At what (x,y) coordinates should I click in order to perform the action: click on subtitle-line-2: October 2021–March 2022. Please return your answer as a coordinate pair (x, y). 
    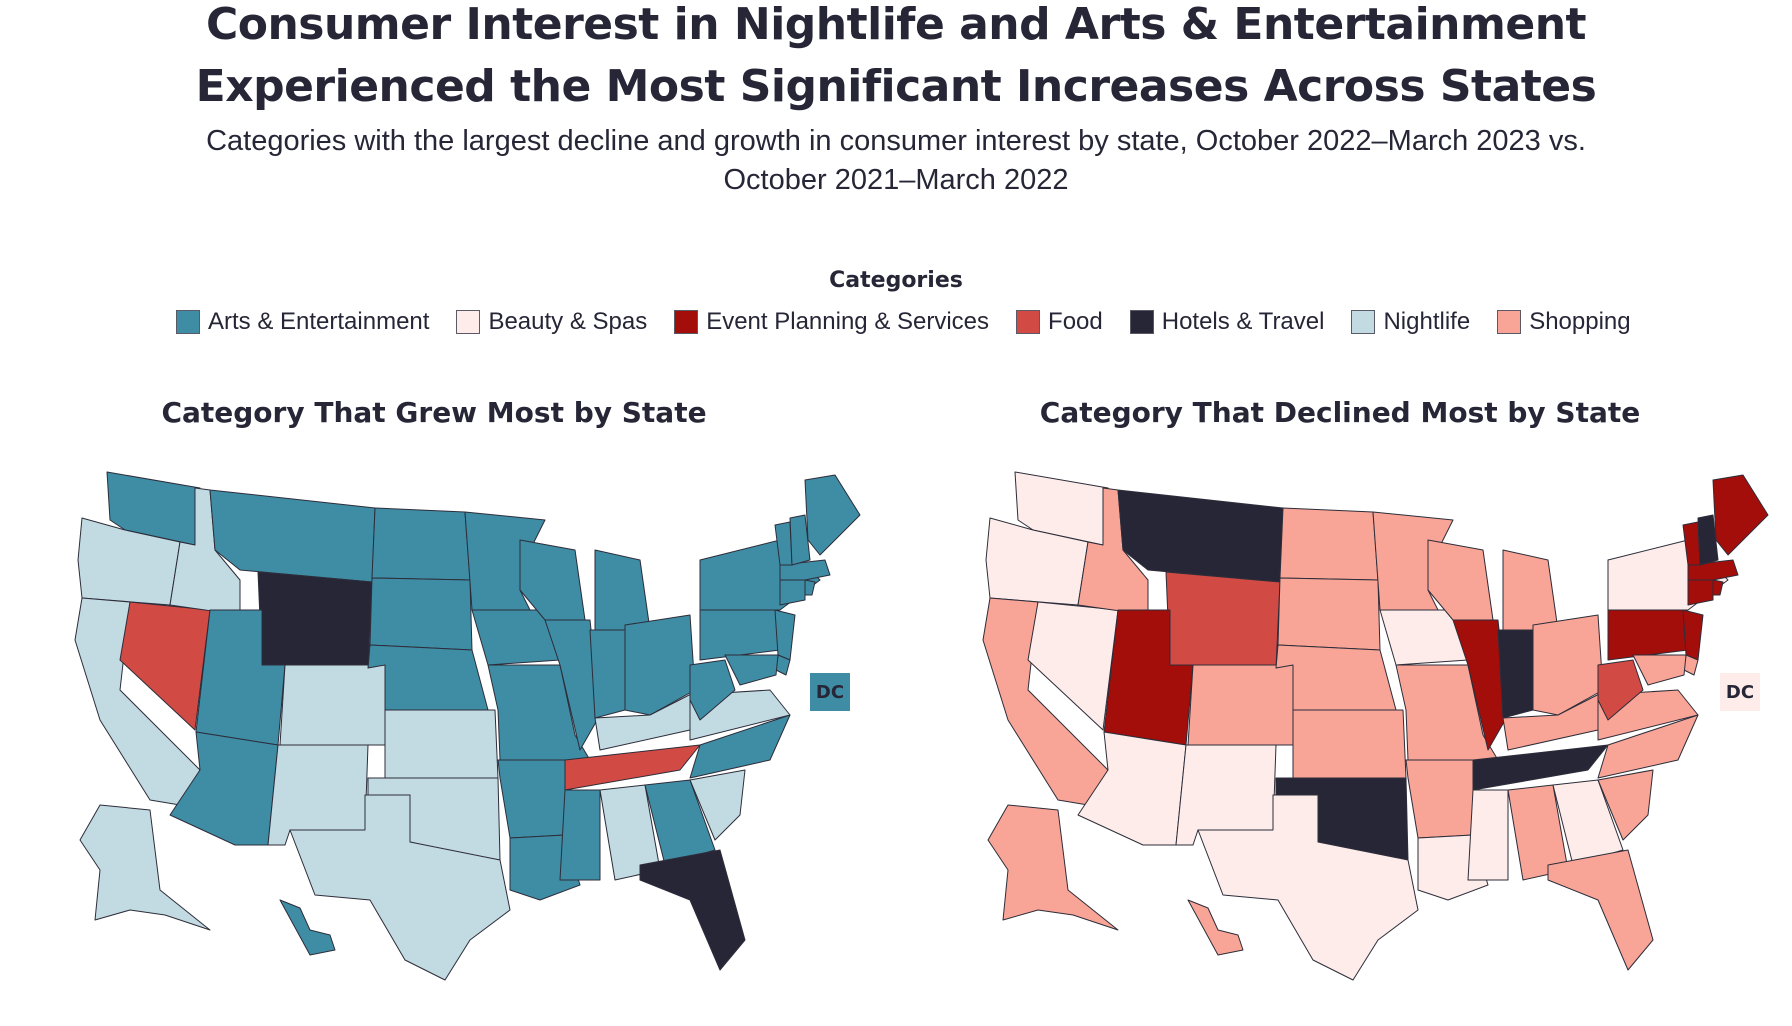
    Looking at the image, I should click on (896, 180).